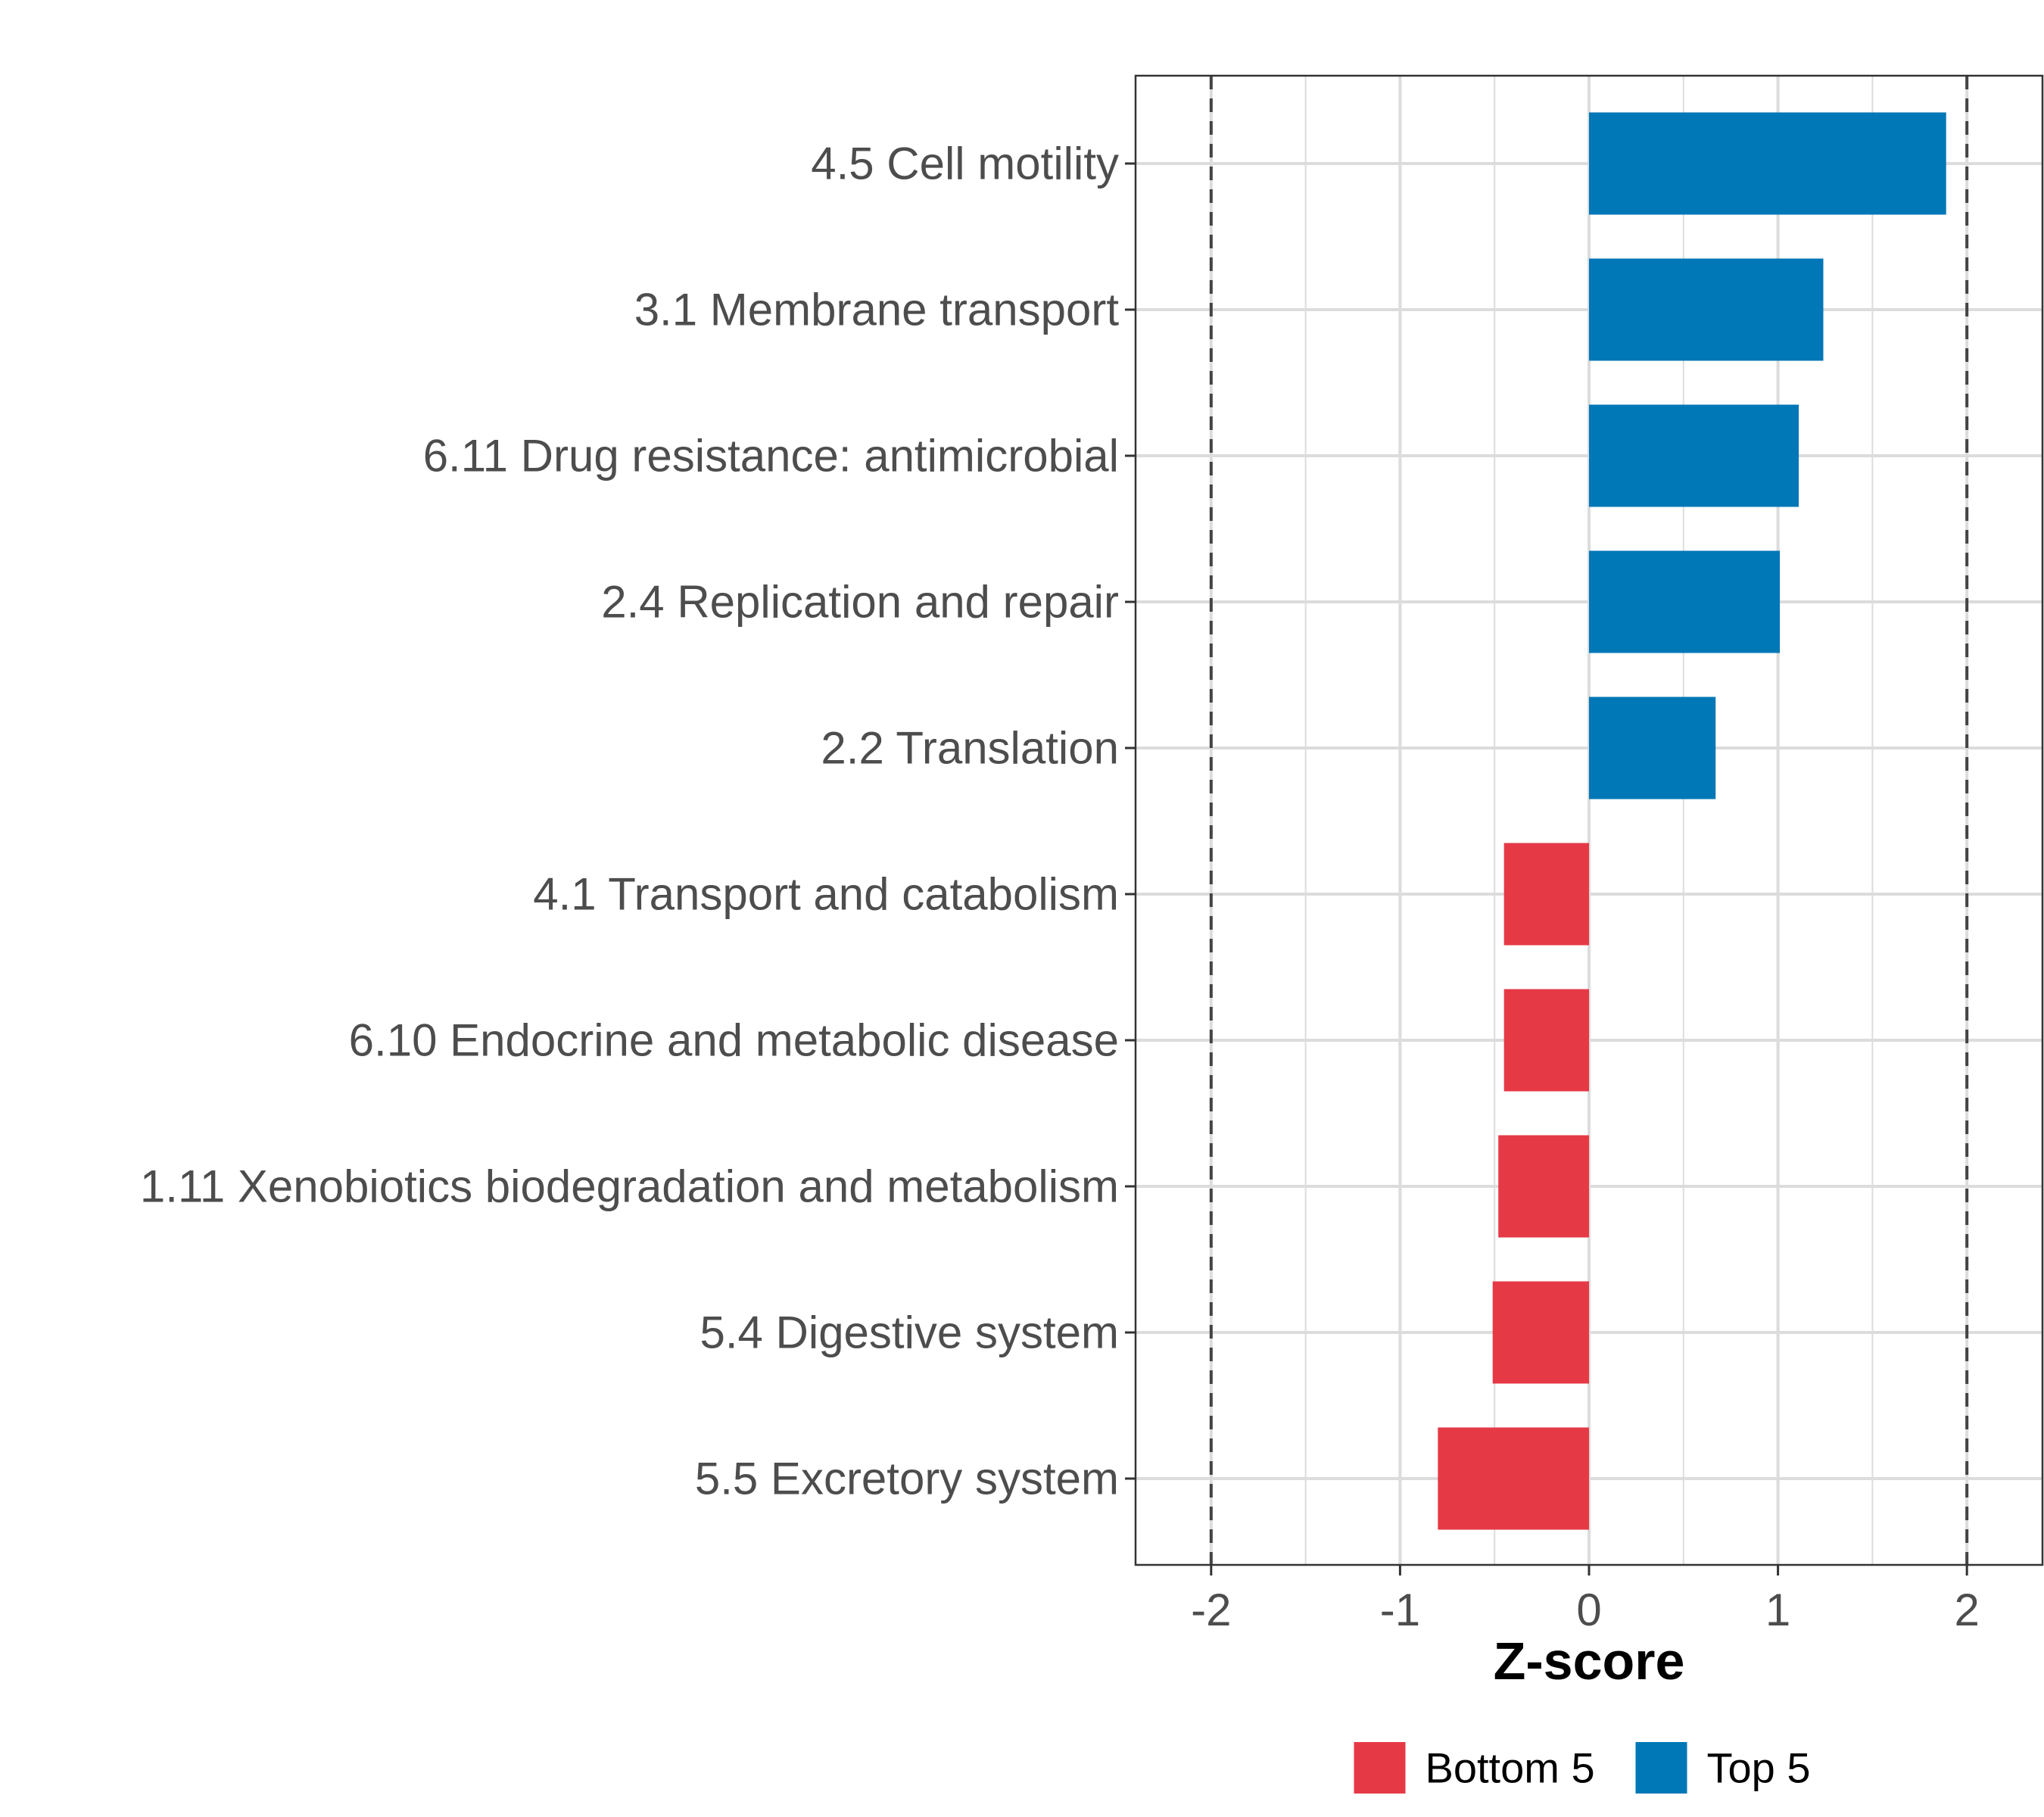 The image size is (2044, 1817). What do you see at coordinates (1694, 455) in the screenshot?
I see `bar-6-11-drug-resistance-antimicrobial` at bounding box center [1694, 455].